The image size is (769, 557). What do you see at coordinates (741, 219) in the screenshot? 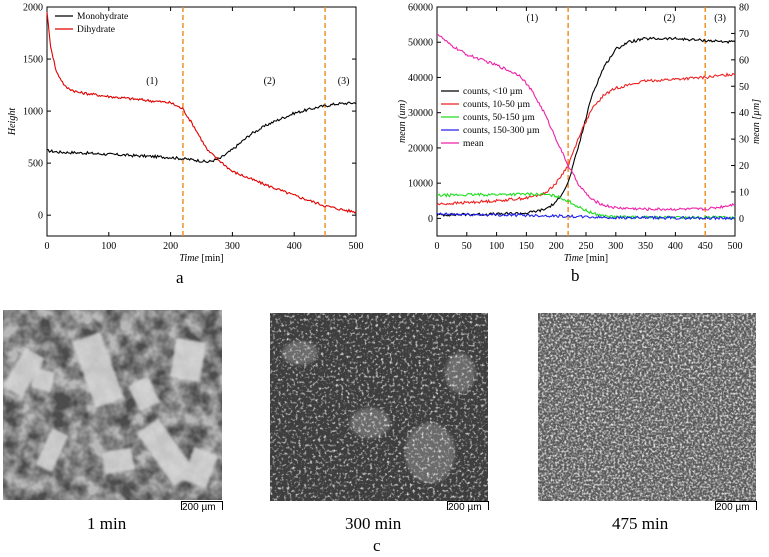
I see `y-right-tick-label: 0` at bounding box center [741, 219].